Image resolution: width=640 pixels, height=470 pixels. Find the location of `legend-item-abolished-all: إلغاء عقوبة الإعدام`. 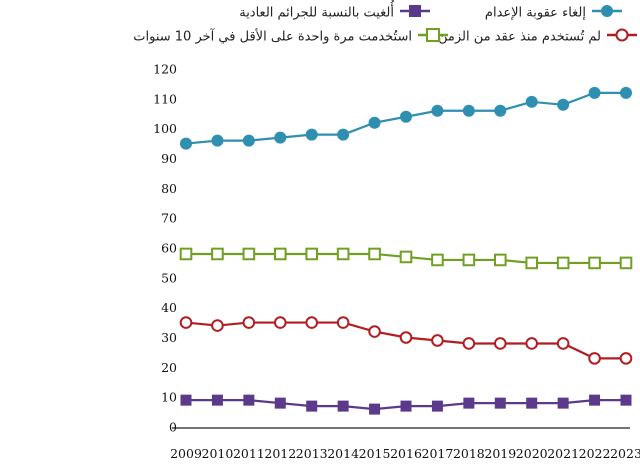

legend-item-abolished-all: إلغاء عقوبة الإعدام is located at coordinates (553, 13).